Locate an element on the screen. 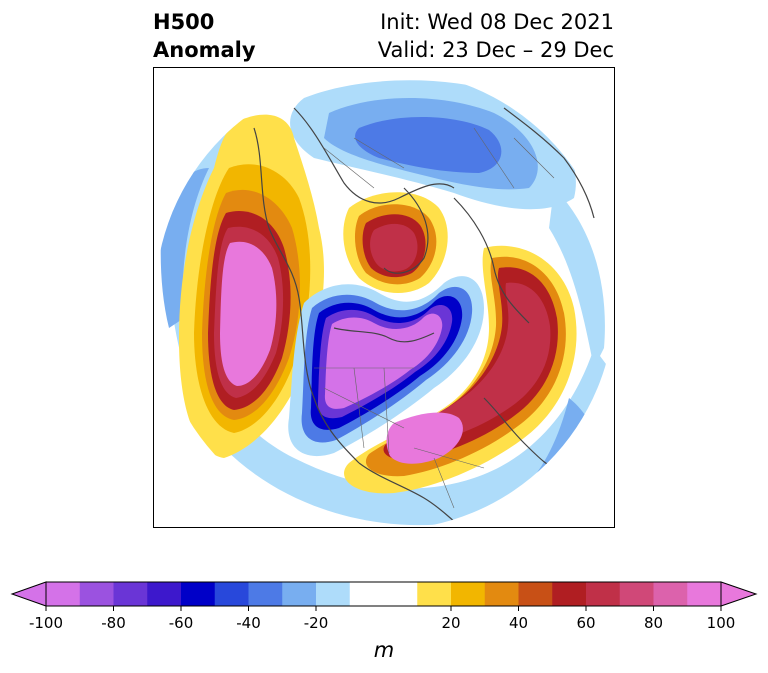  colorbar-tick-label: 40 is located at coordinates (518, 623).